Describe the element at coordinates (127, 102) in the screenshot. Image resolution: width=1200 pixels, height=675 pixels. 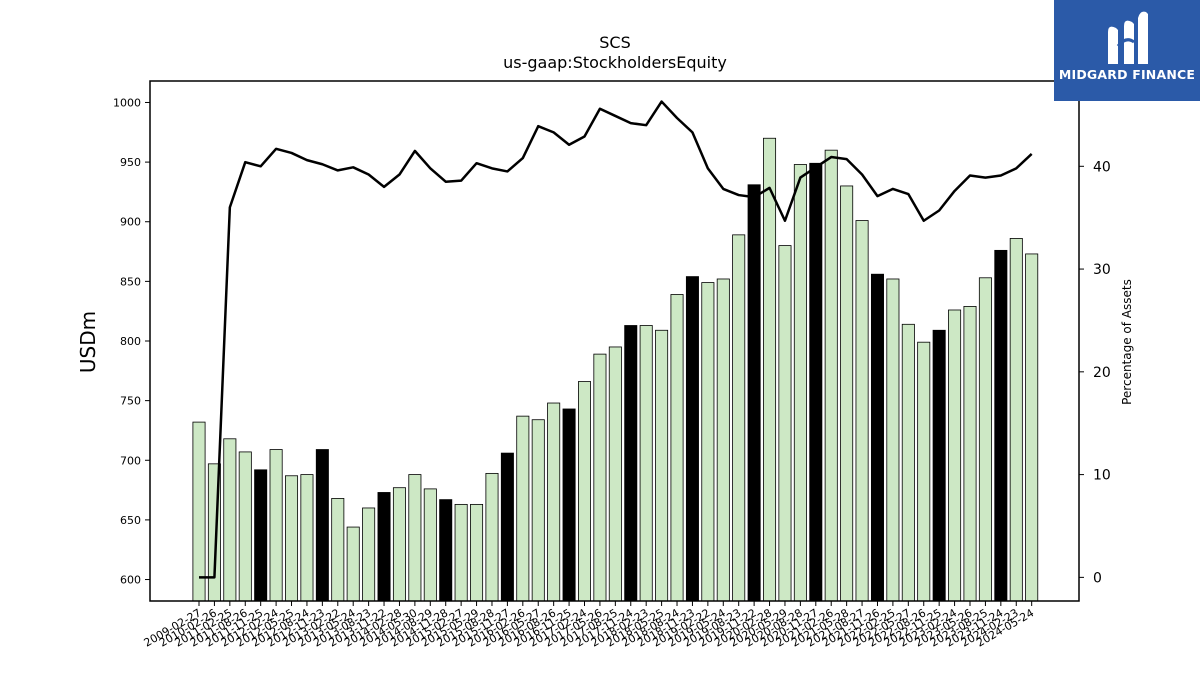
I see `y-tick-label: 1000` at that location.